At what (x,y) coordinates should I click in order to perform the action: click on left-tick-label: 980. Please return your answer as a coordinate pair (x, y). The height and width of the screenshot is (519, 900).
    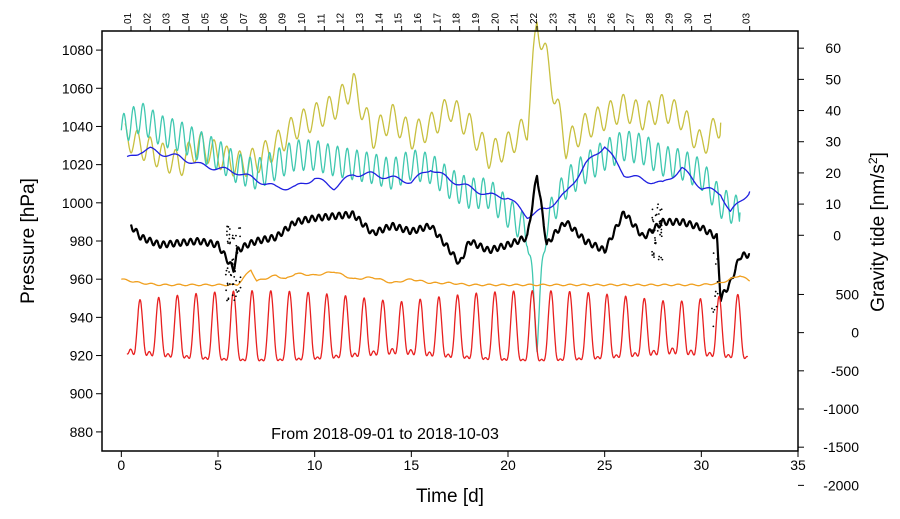
    Looking at the image, I should click on (82, 241).